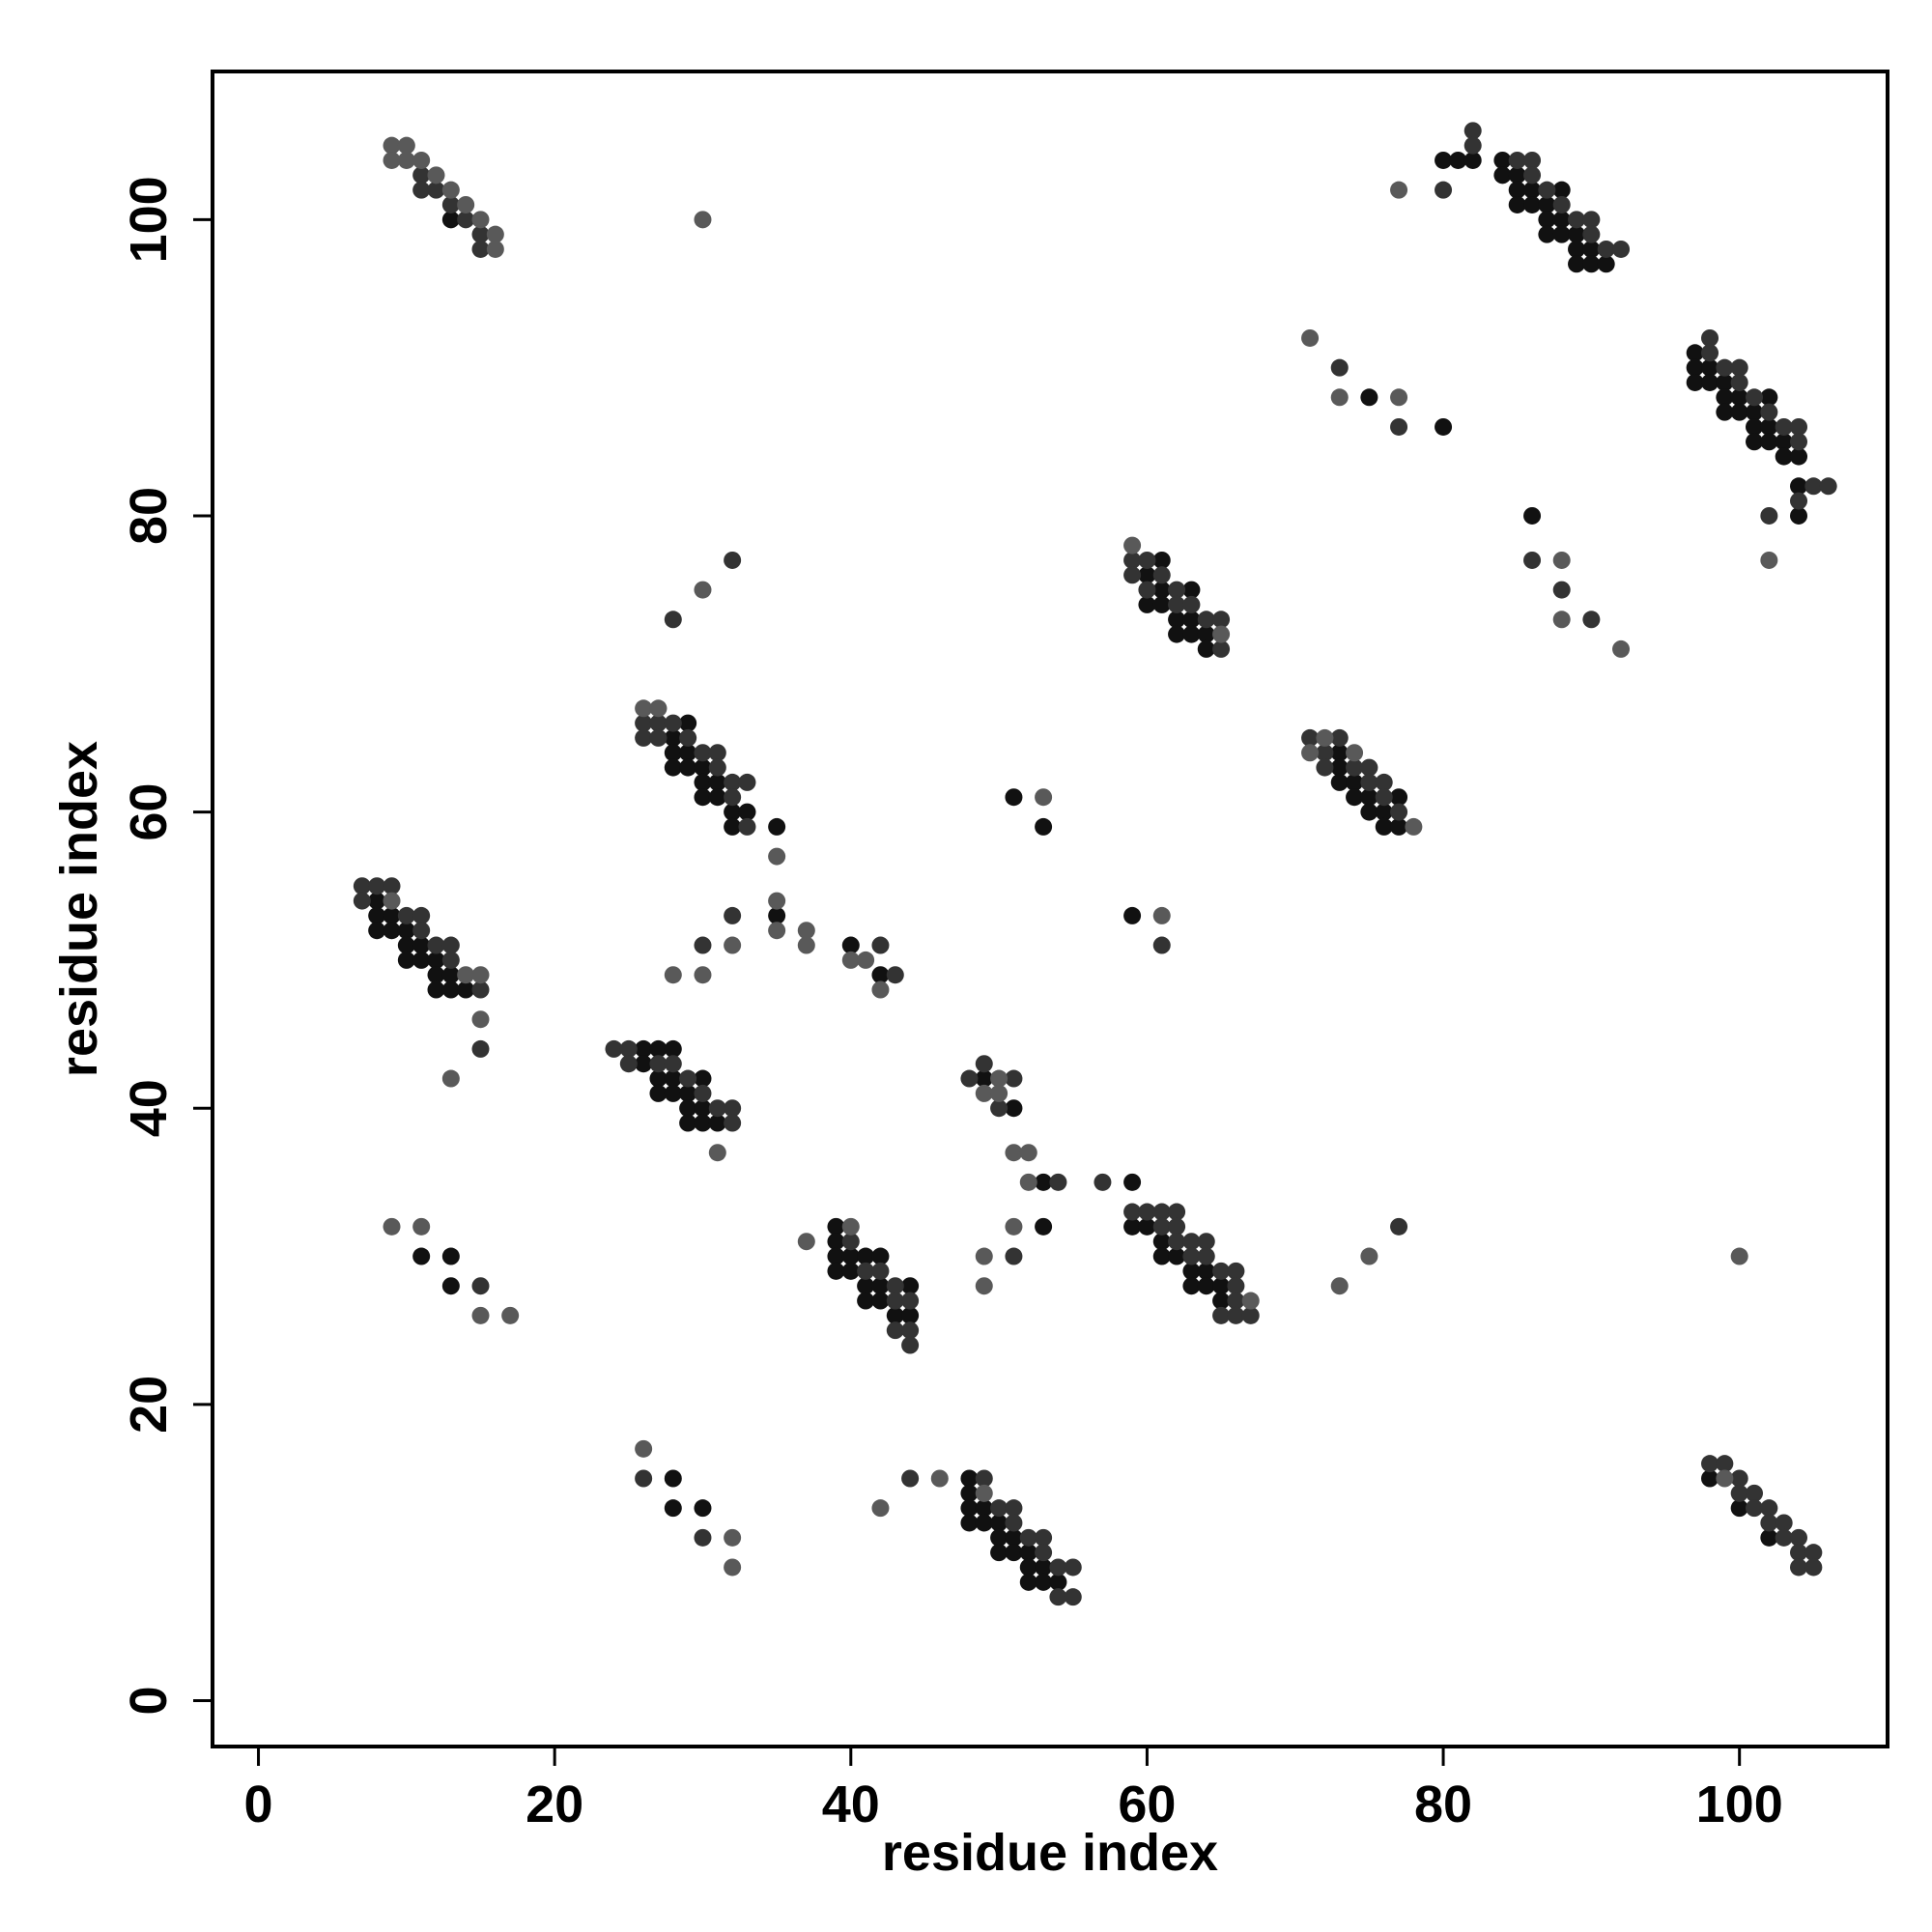  I want to click on x-tick-label: 0, so click(258, 1804).